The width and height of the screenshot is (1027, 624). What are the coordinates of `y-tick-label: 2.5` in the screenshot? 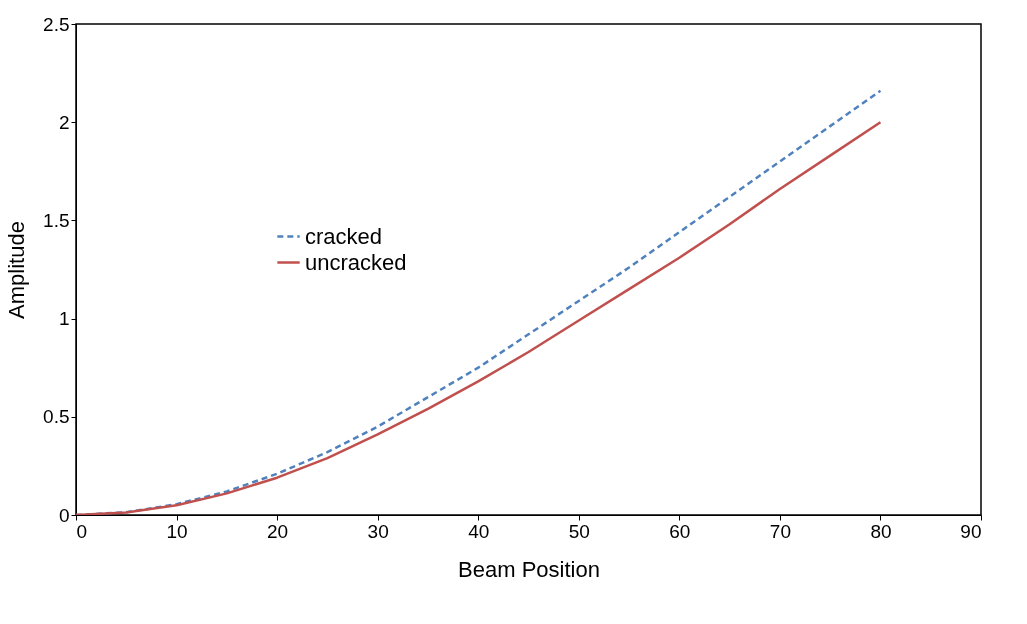 It's located at (56, 24).